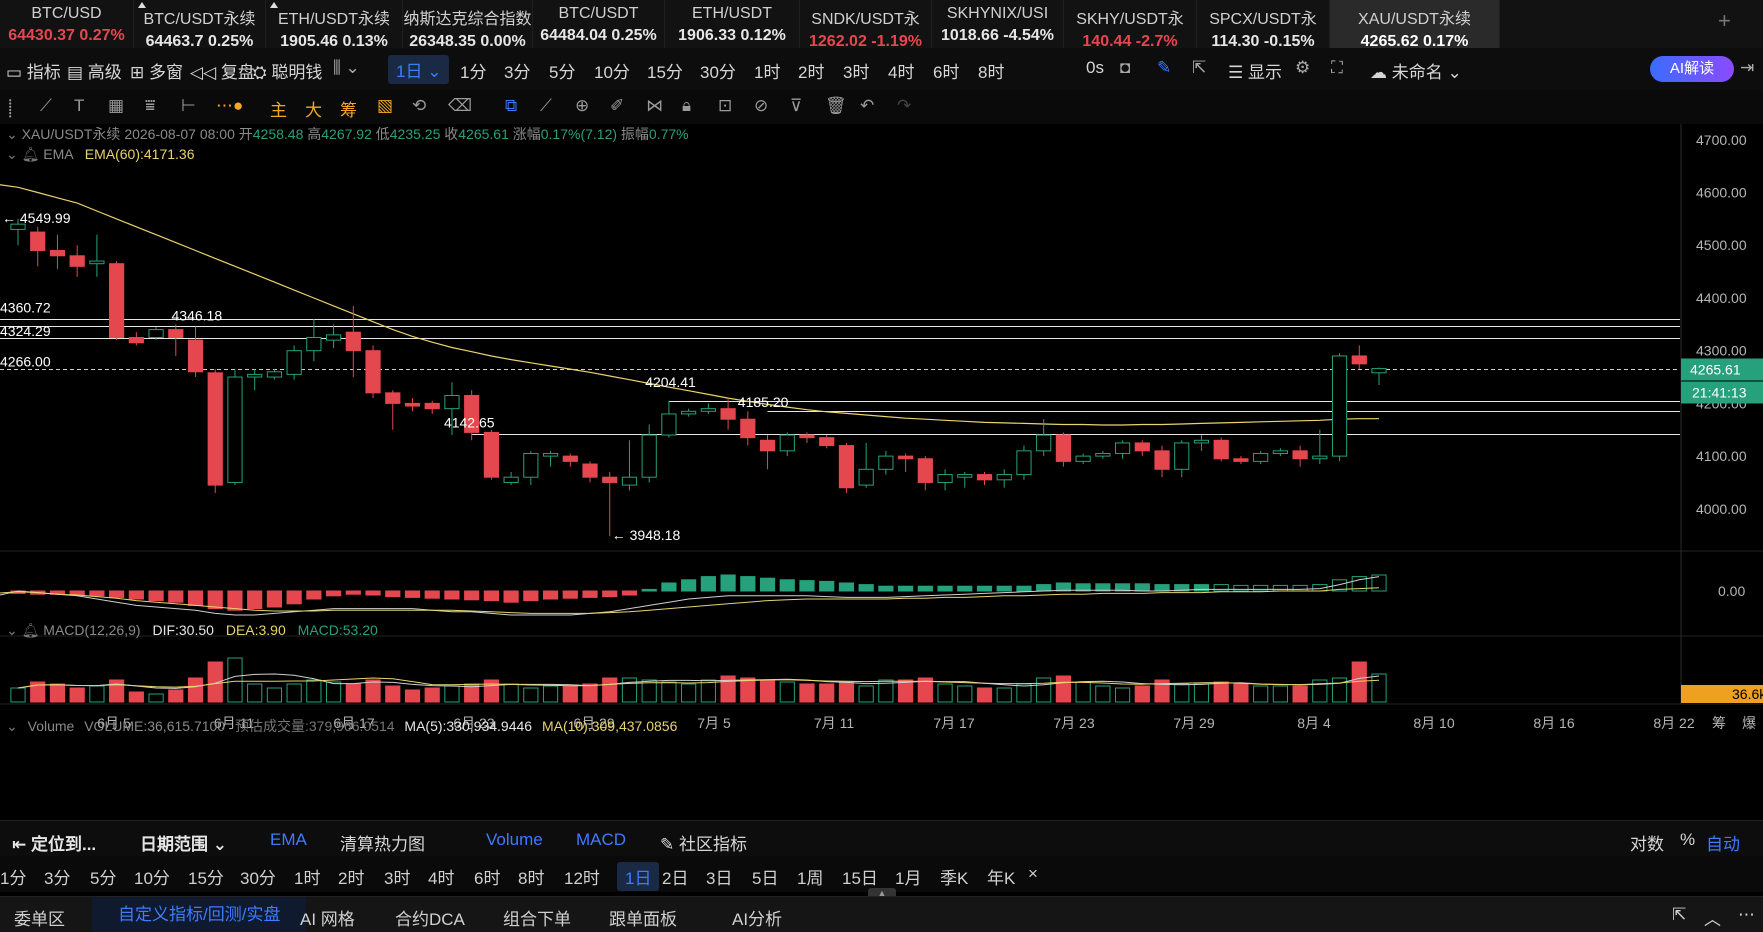 The image size is (1763, 932). I want to click on interval-option: 2日, so click(675, 878).